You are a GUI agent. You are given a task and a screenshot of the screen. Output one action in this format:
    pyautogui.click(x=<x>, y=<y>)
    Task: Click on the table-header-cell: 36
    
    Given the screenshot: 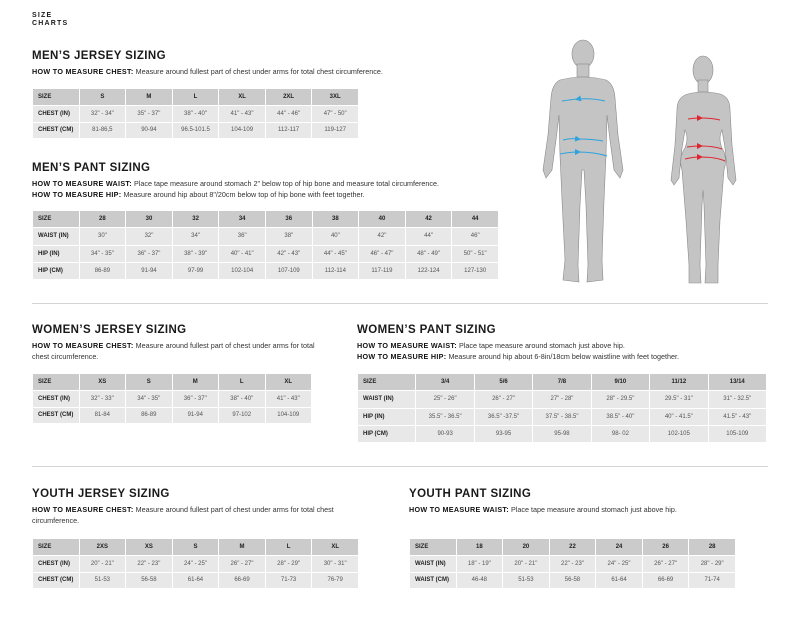 What is the action you would take?
    pyautogui.click(x=288, y=219)
    